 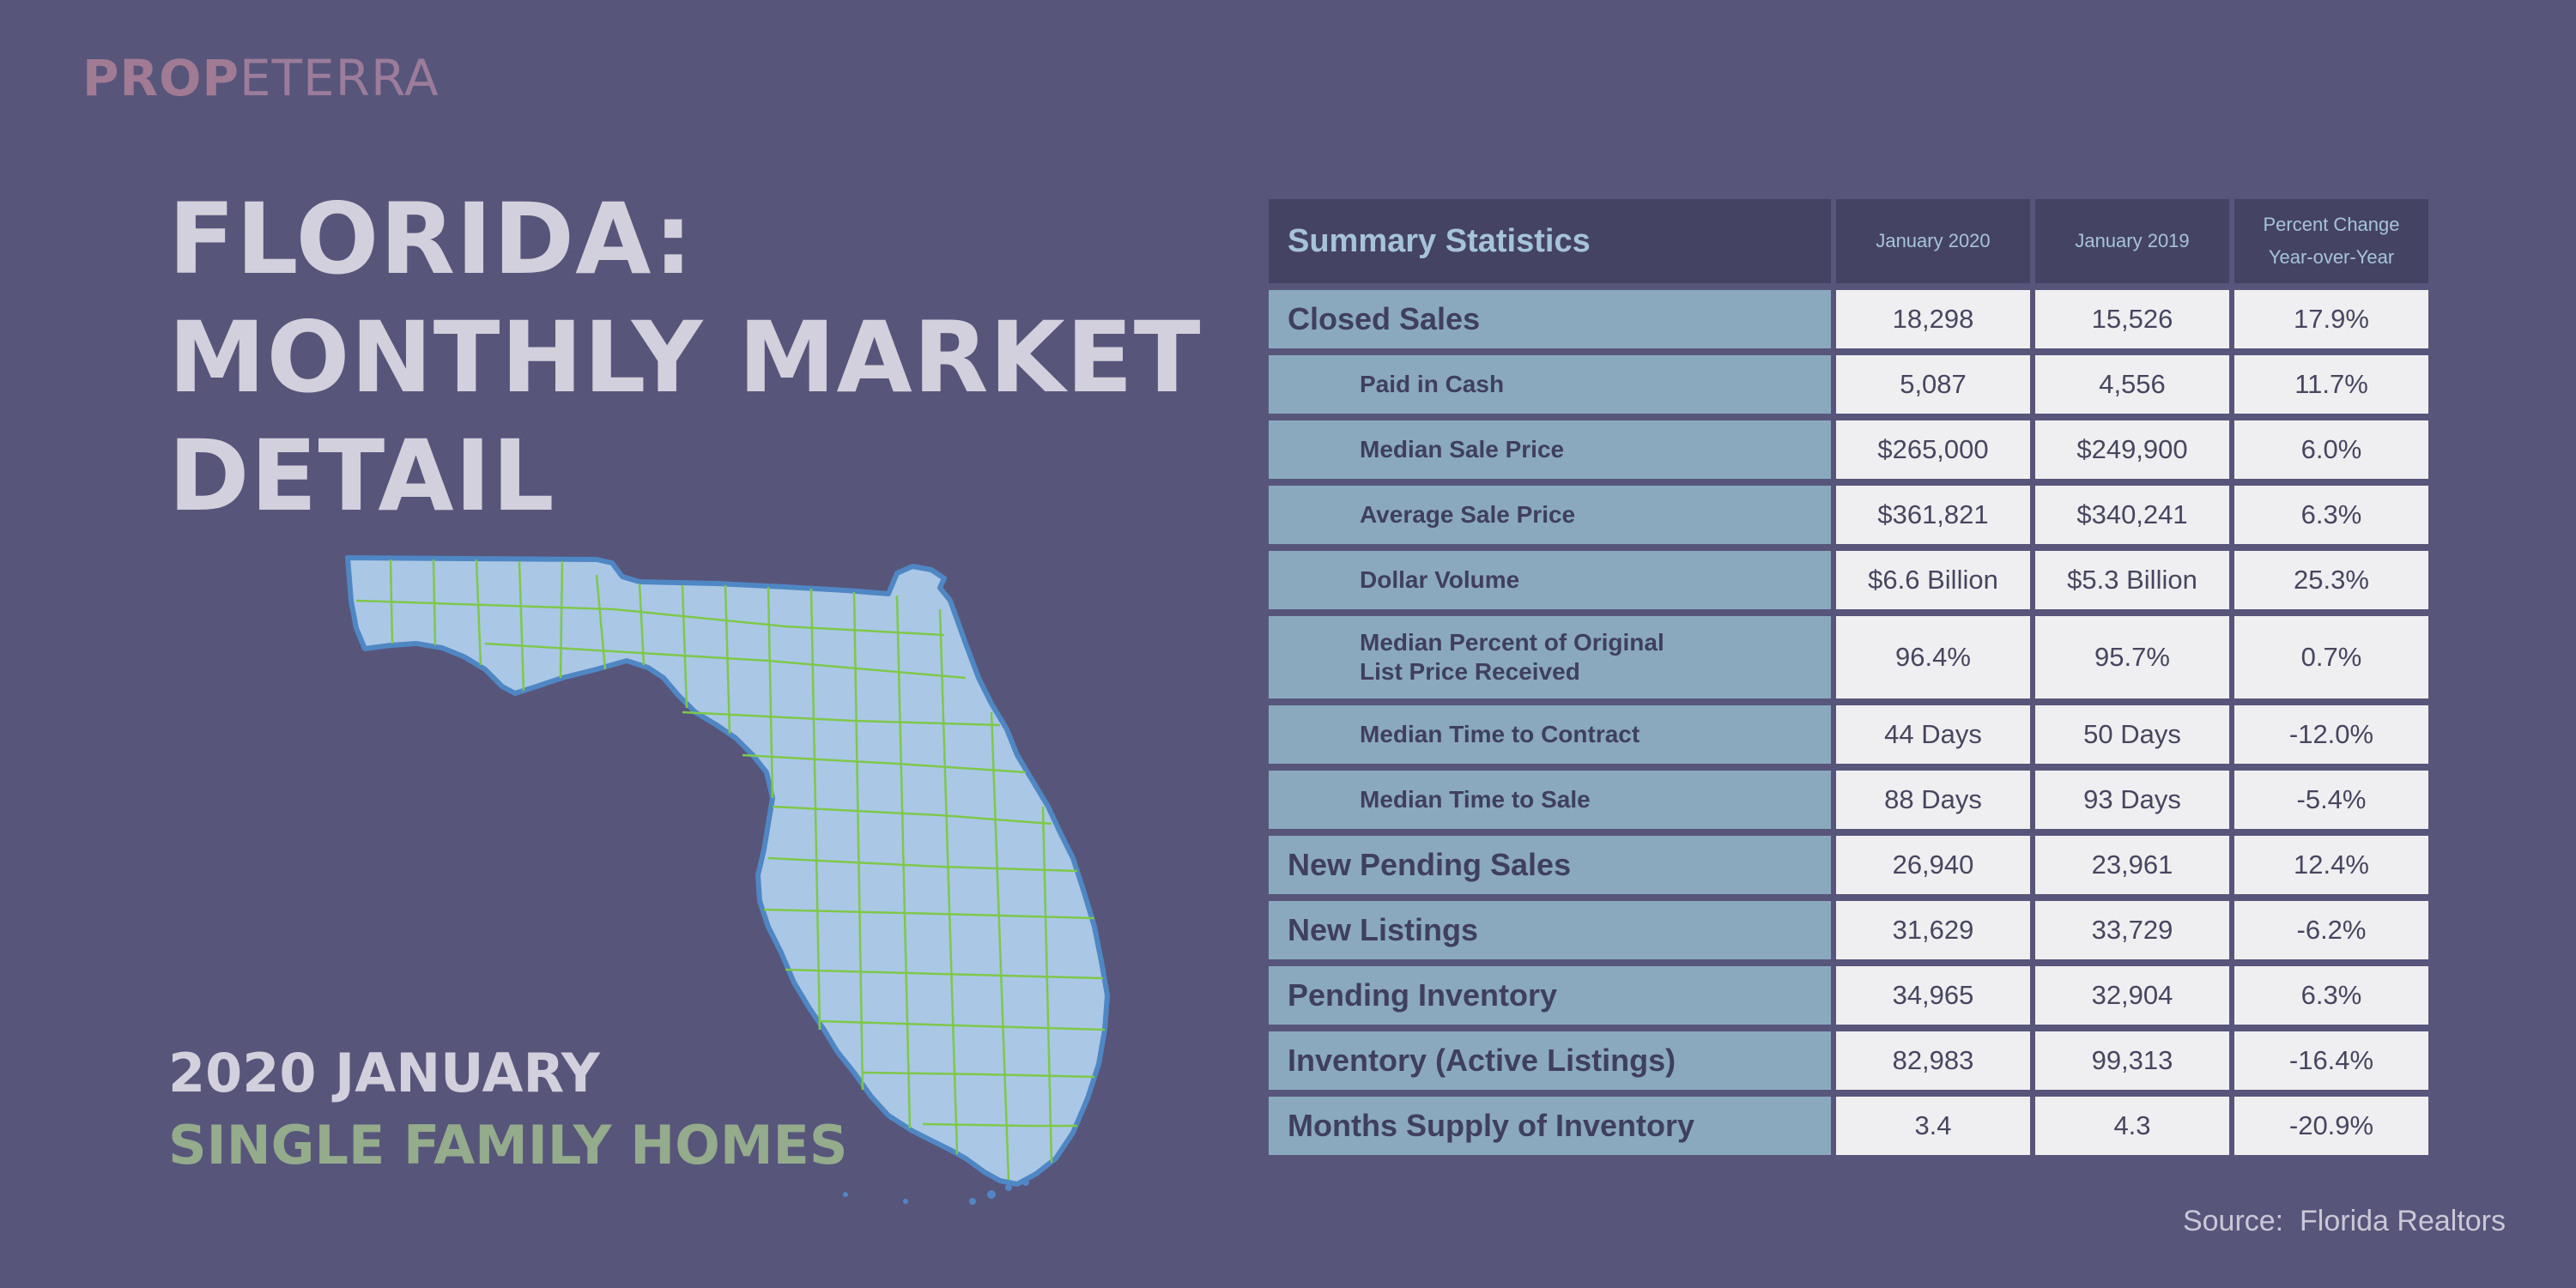 I want to click on header-january-2020: January 2020, so click(x=1933, y=241).